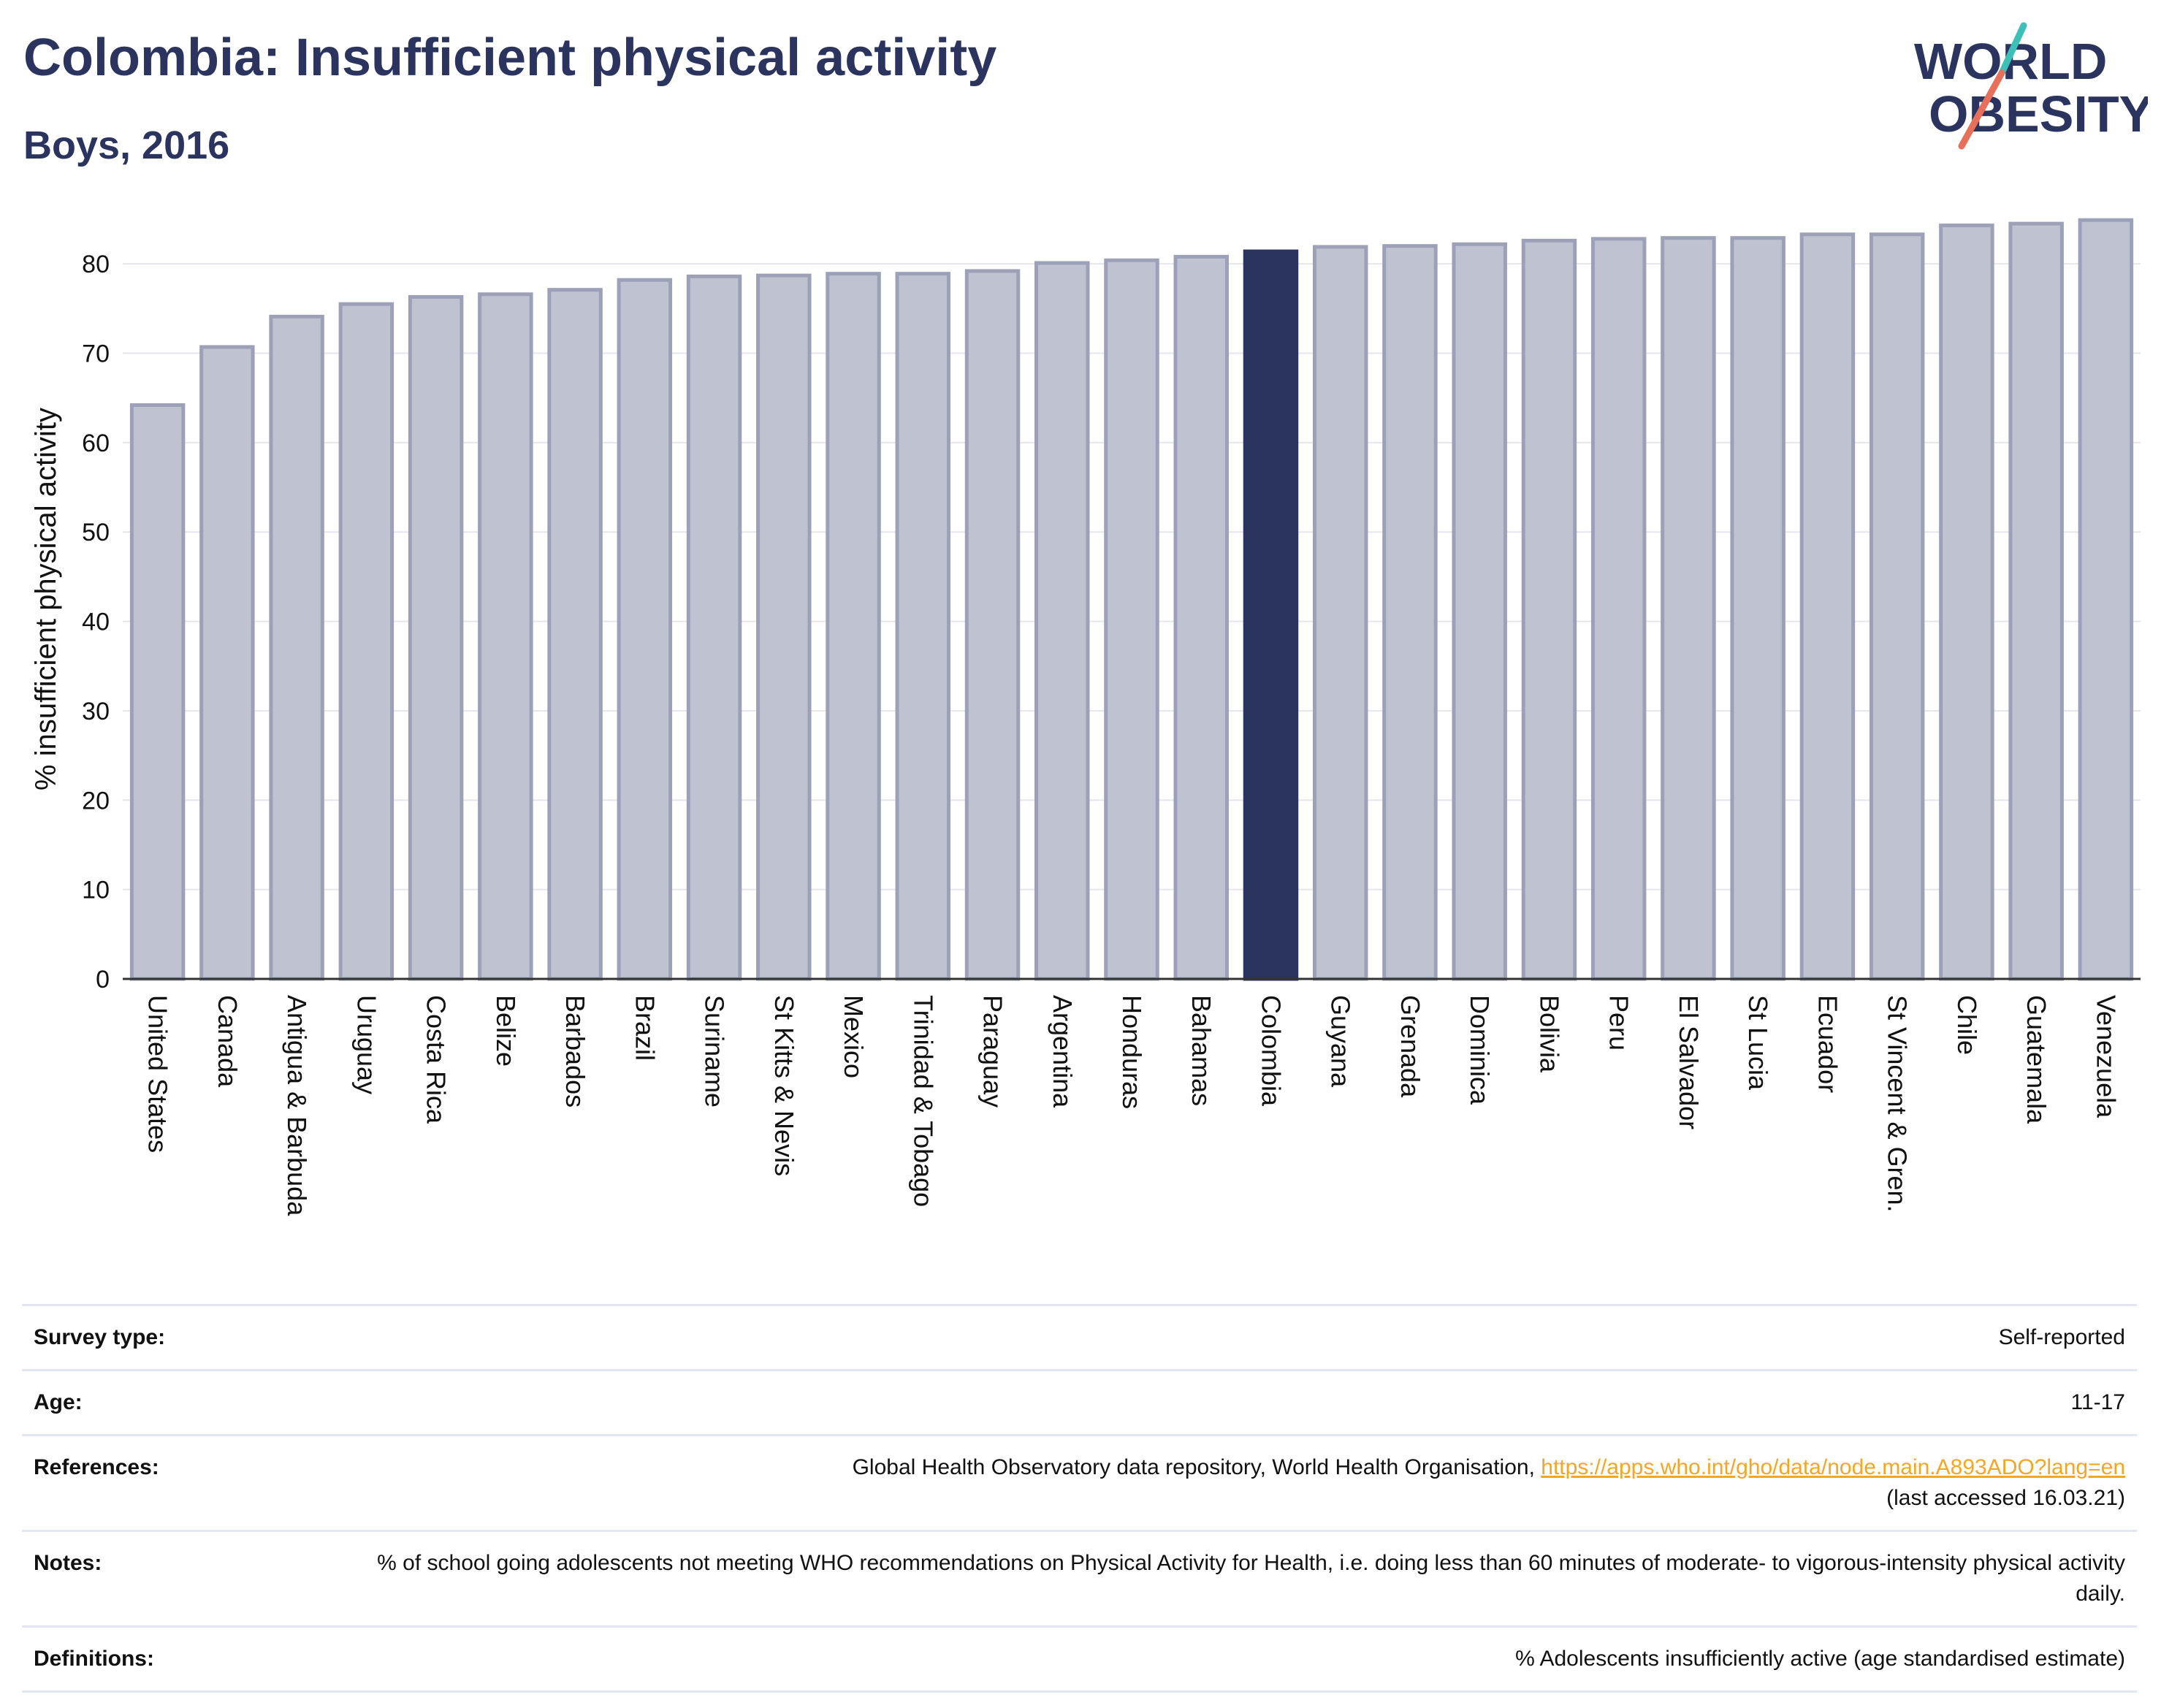  I want to click on info-label: Notes:, so click(68, 1563).